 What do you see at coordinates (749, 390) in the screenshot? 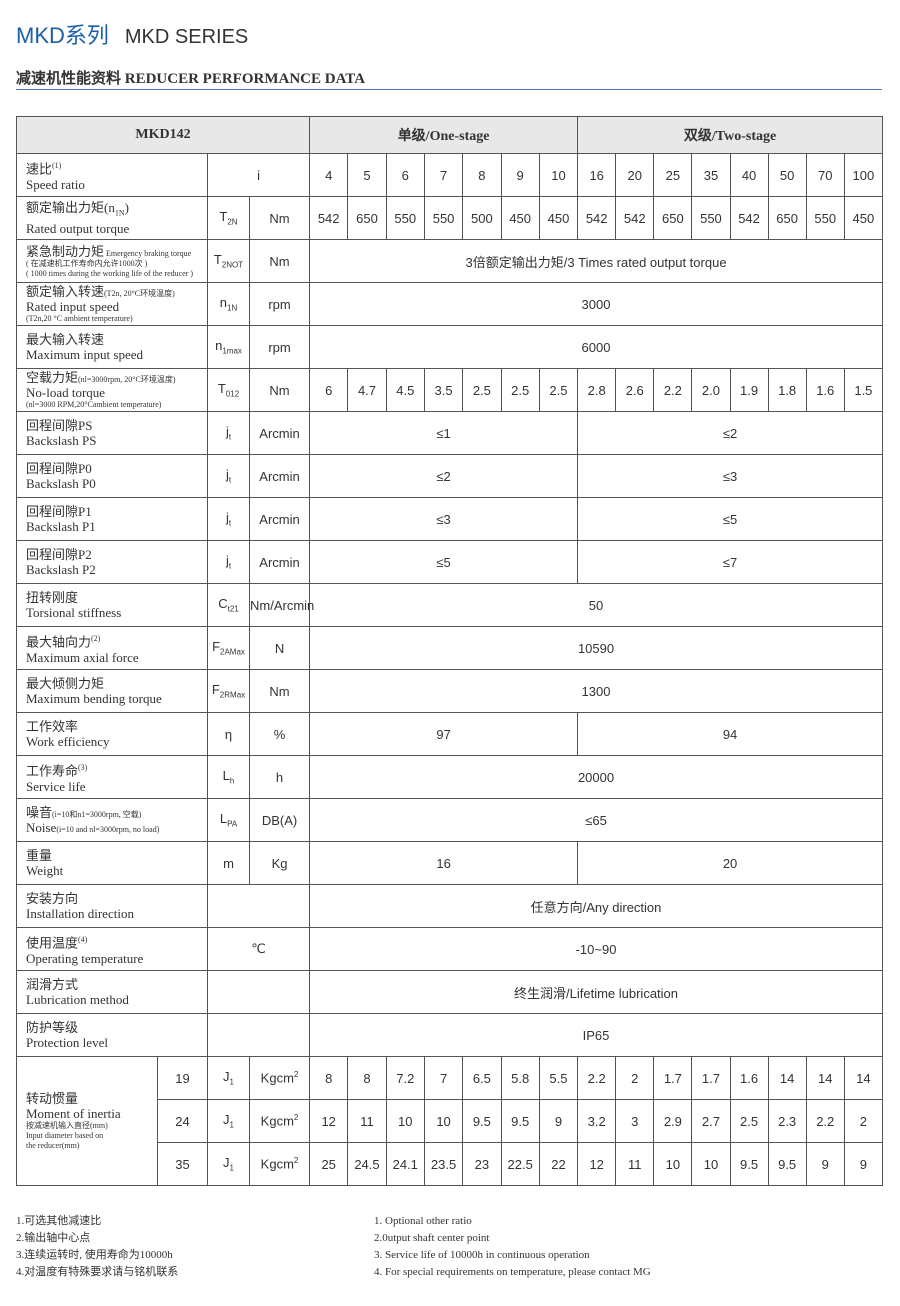
I see `value-cell: 1.9` at bounding box center [749, 390].